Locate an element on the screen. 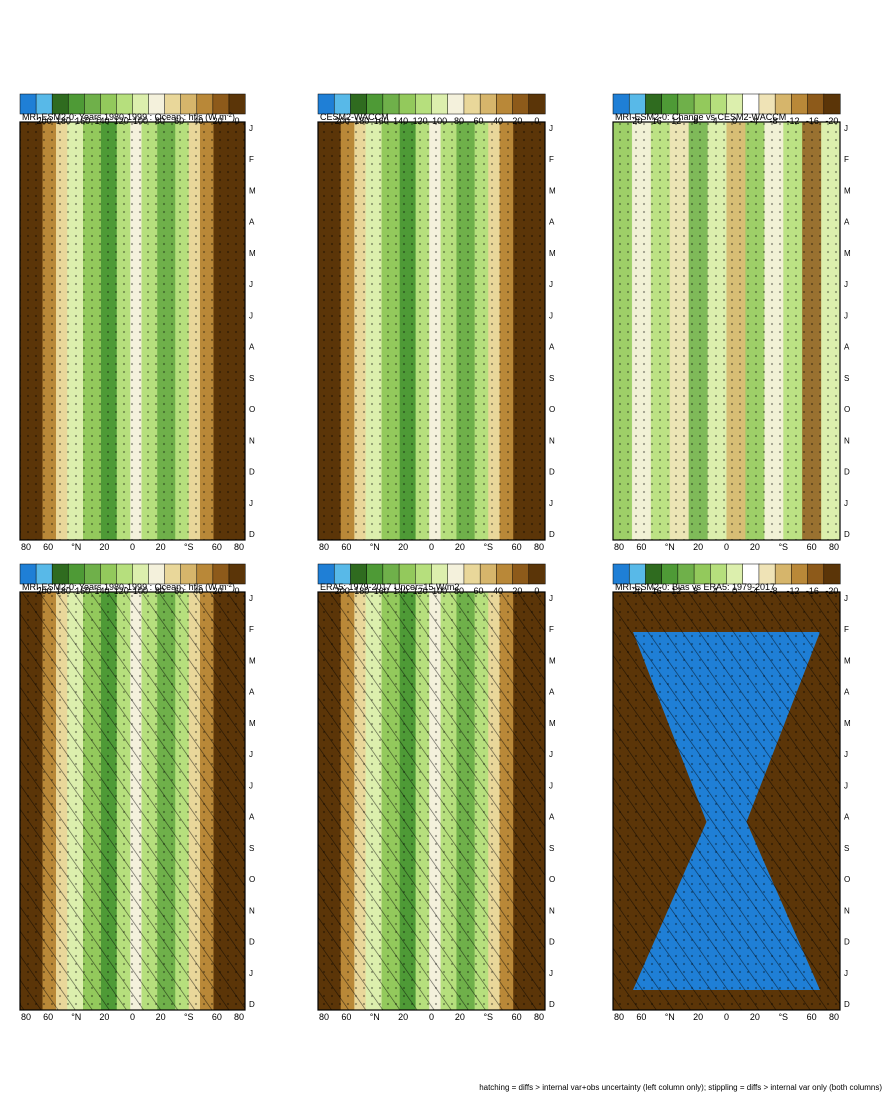  panel-3-month-ticks: J F M A M J J A S O N D J D is located at coordinates (847, 801).